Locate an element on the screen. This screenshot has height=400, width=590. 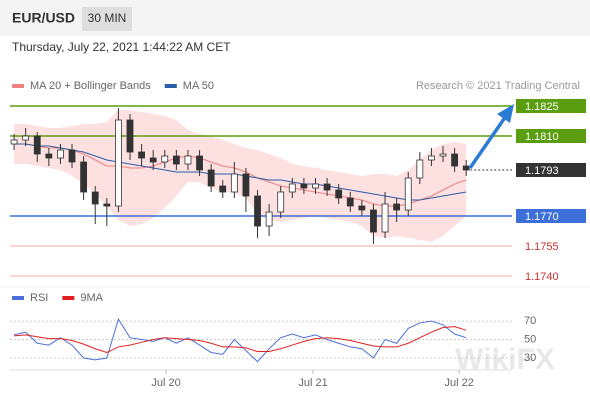
legend-label: MA 20 + Bollinger Bands is located at coordinates (90, 86).